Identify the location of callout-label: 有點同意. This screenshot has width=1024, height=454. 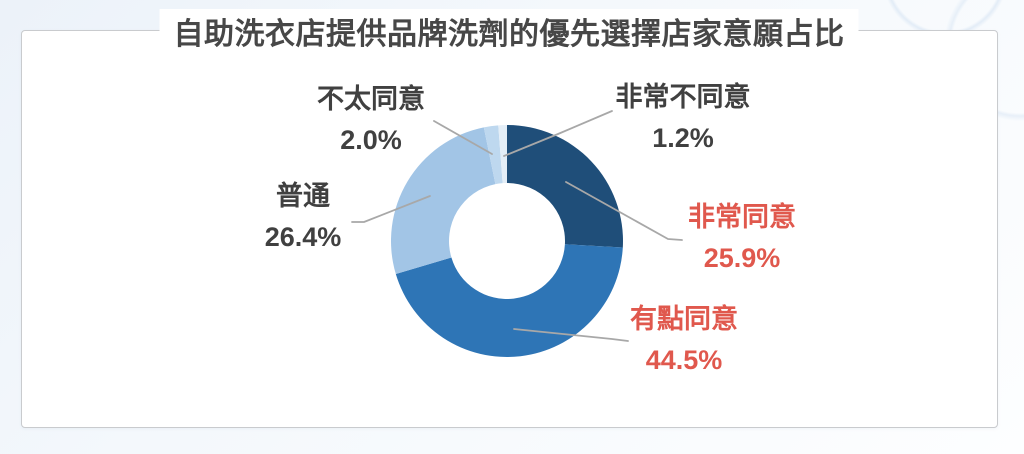
(684, 319).